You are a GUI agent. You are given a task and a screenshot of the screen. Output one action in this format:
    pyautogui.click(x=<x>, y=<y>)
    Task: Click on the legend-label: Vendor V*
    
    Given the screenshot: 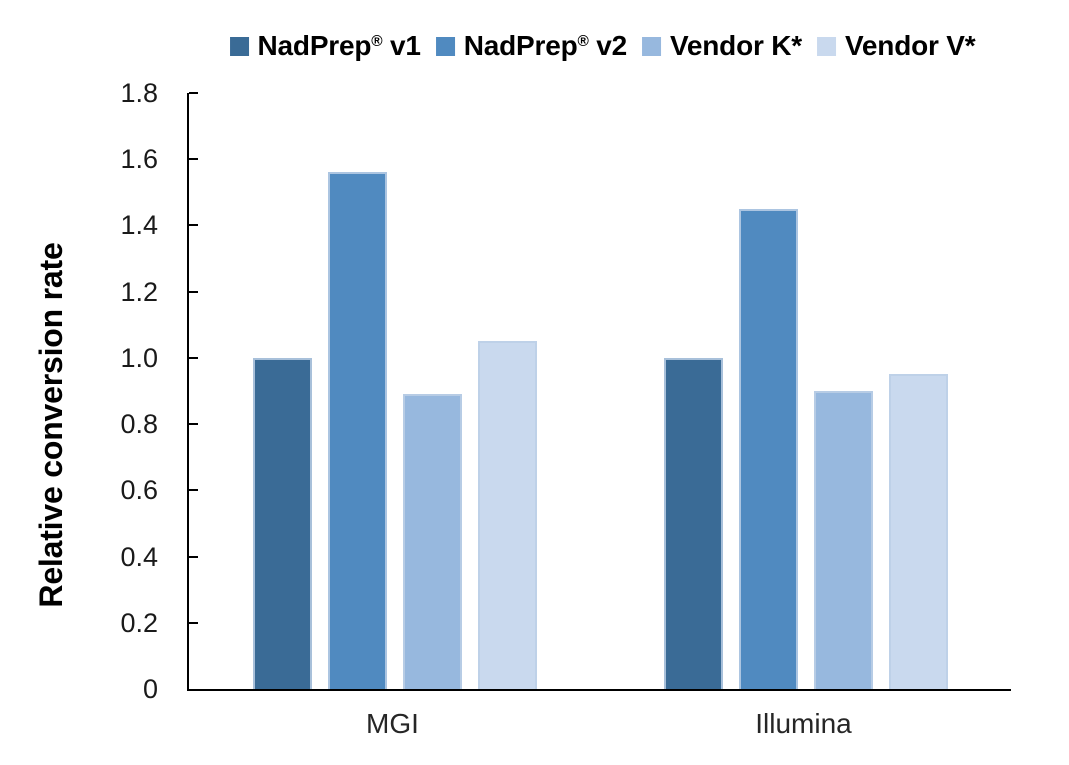 What is the action you would take?
    pyautogui.click(x=910, y=46)
    